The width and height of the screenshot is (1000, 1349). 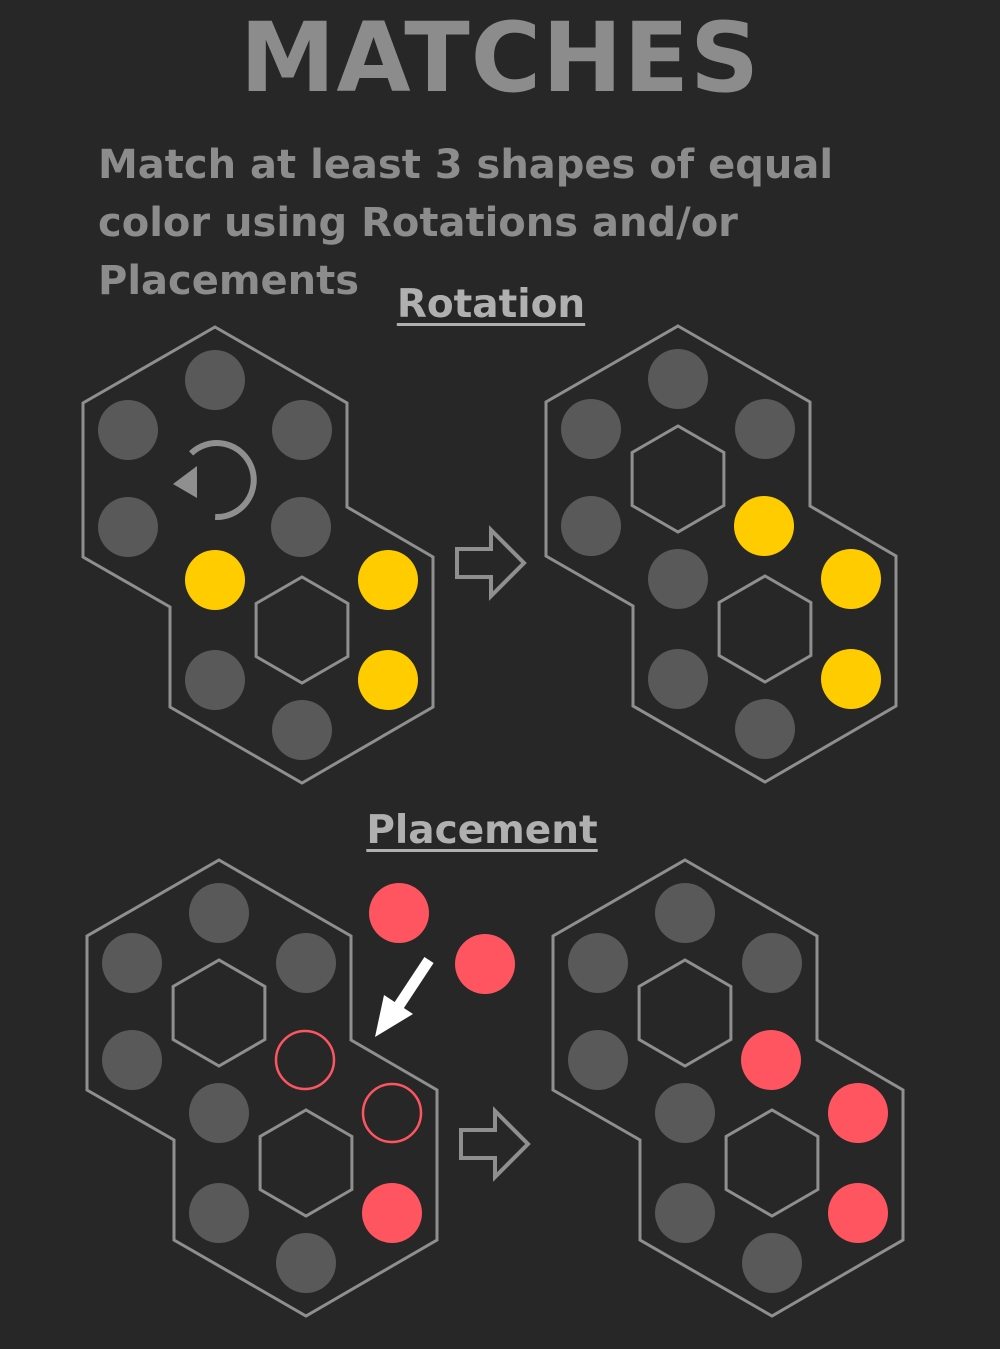 What do you see at coordinates (394, 1016) in the screenshot?
I see `drop-arrow-head` at bounding box center [394, 1016].